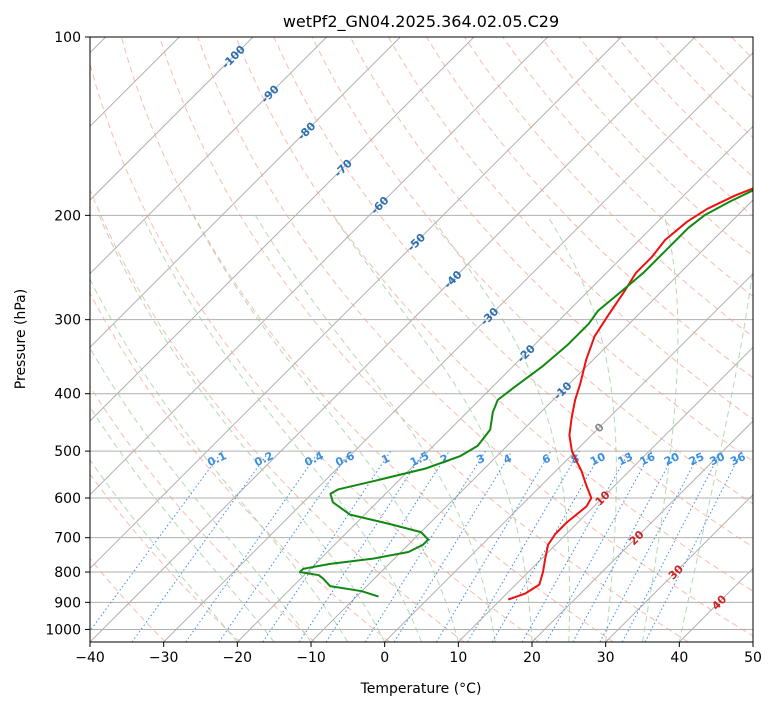  I want to click on x-tick-label: 50, so click(753, 658).